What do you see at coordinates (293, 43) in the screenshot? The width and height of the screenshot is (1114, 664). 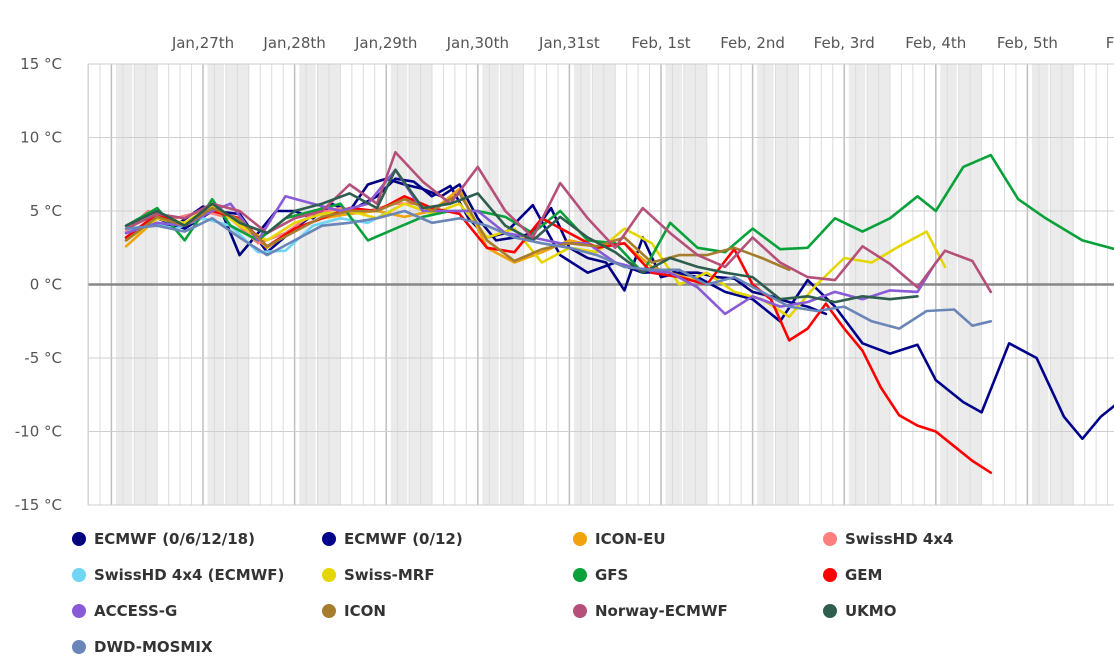 I see `x-tick-label: Jan,28th` at bounding box center [293, 43].